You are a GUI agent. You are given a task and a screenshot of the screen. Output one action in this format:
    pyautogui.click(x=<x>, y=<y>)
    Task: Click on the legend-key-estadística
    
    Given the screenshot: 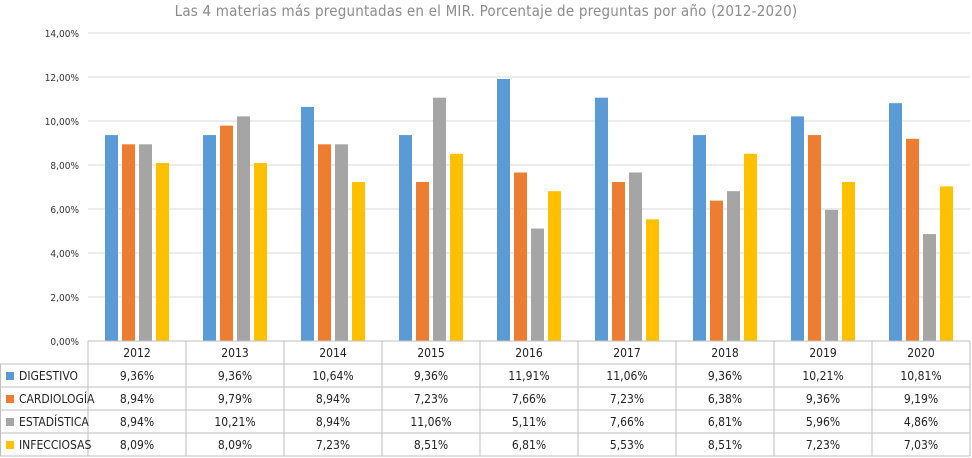 What is the action you would take?
    pyautogui.click(x=10, y=422)
    